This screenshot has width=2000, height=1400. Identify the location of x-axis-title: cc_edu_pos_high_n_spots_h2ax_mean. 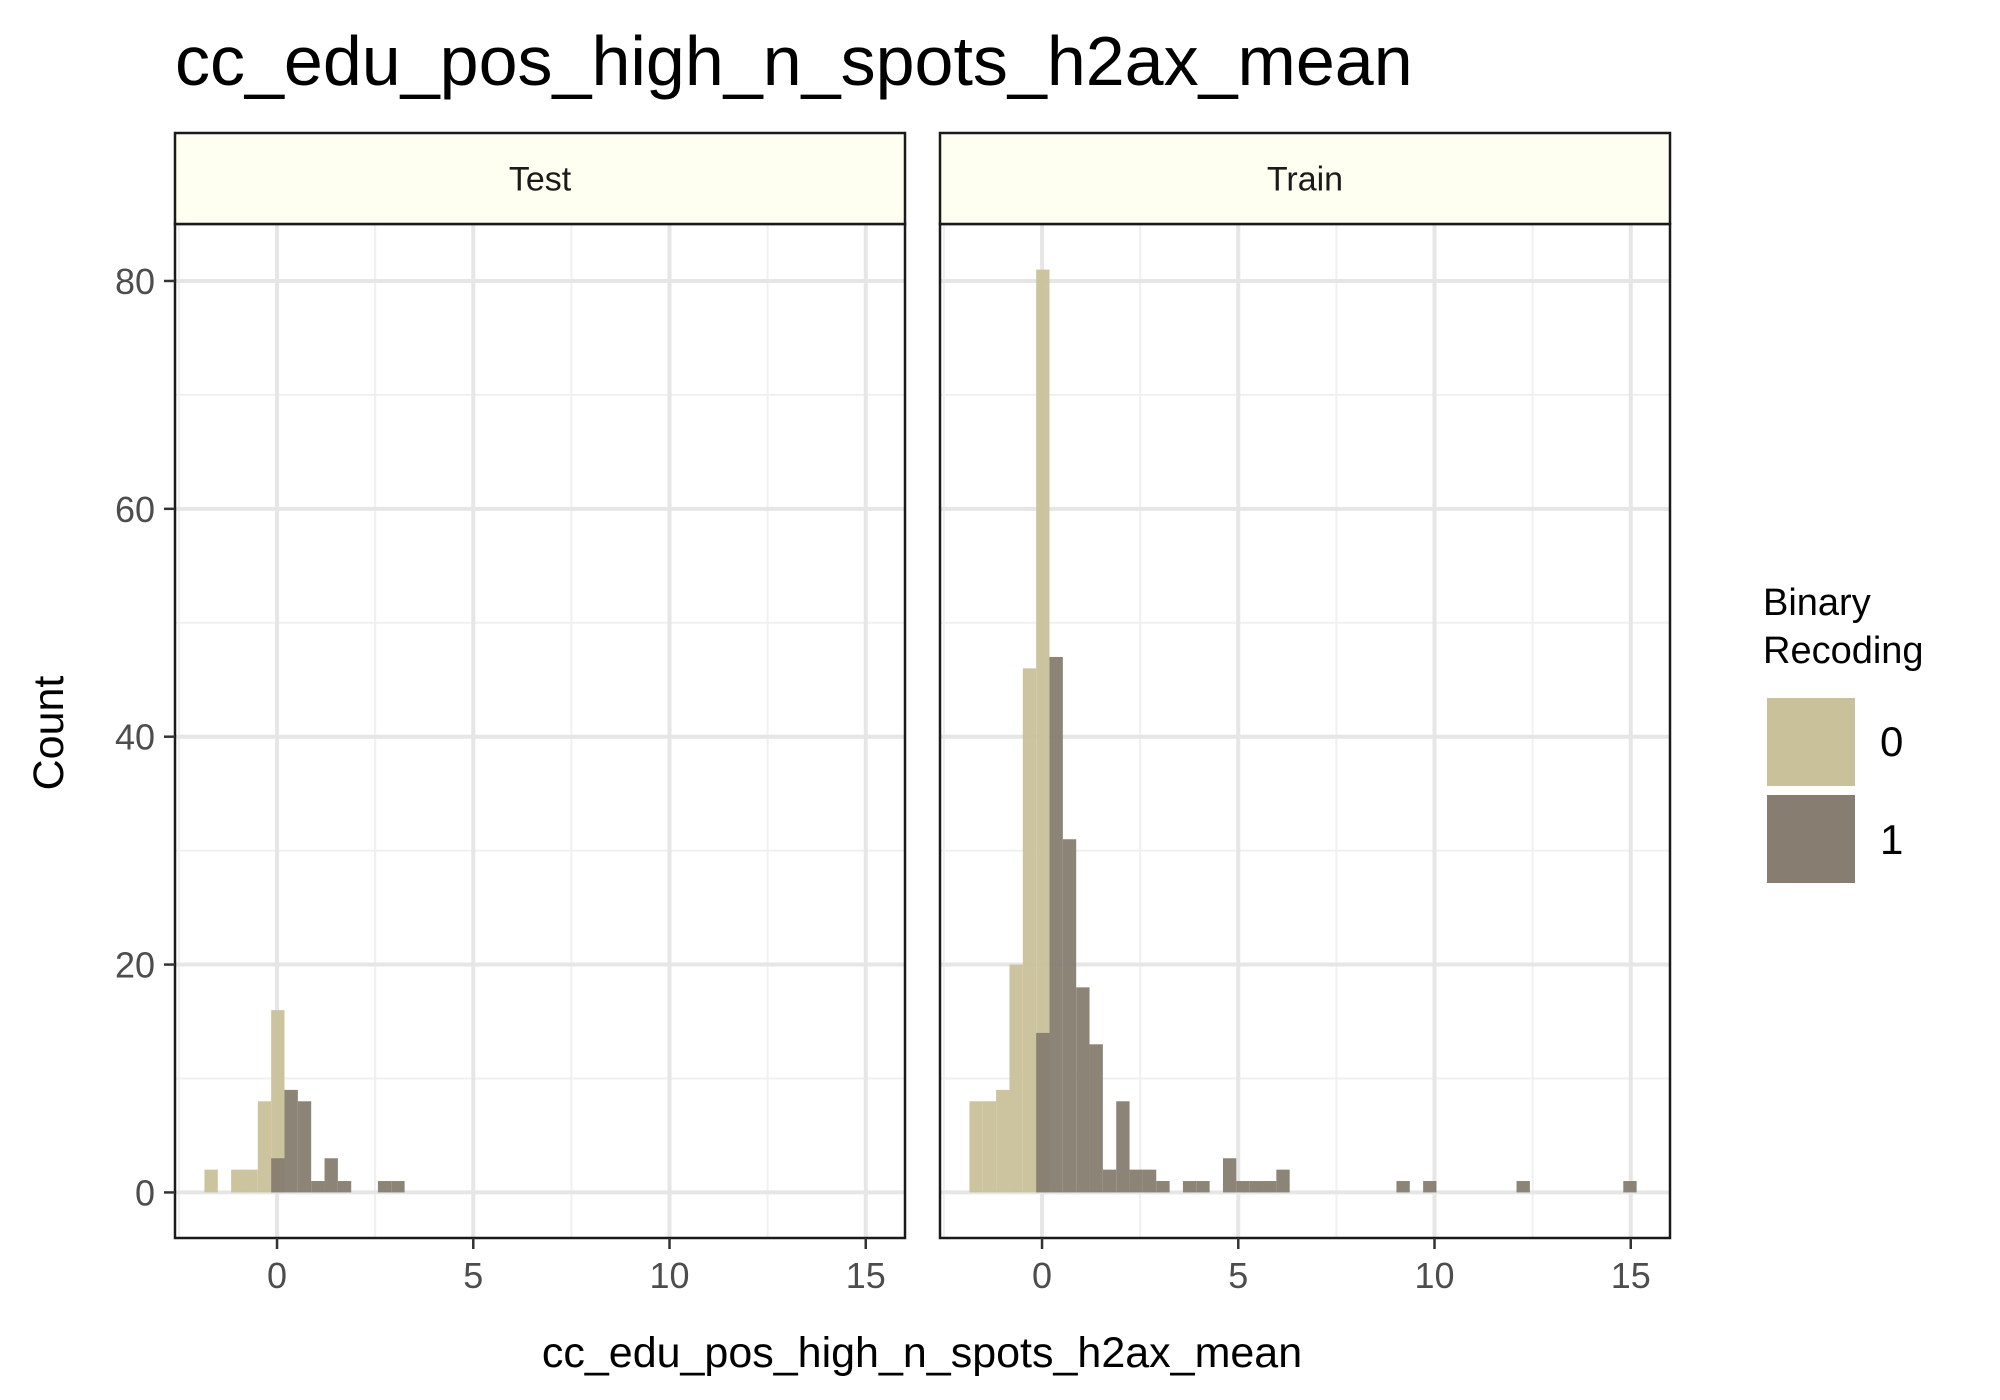
(922, 1353).